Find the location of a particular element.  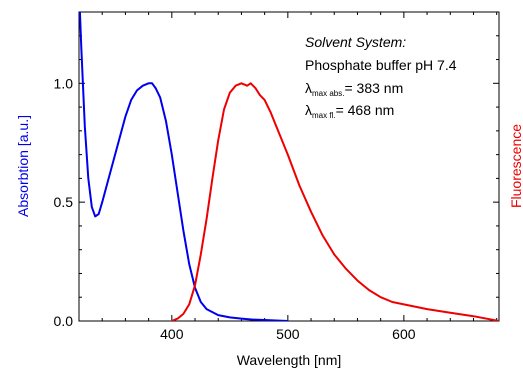

x-tick-label: 500 is located at coordinates (288, 334).